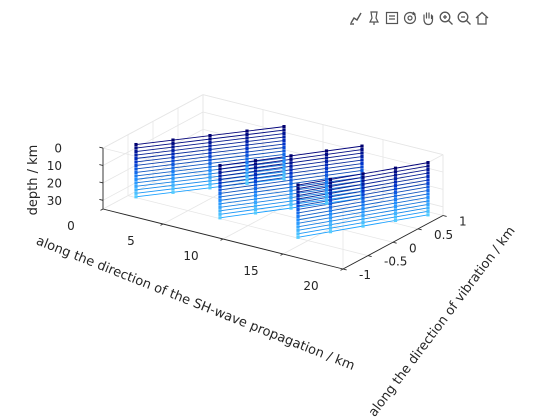  What do you see at coordinates (410, 18) in the screenshot?
I see `rotate-3d-icon` at bounding box center [410, 18].